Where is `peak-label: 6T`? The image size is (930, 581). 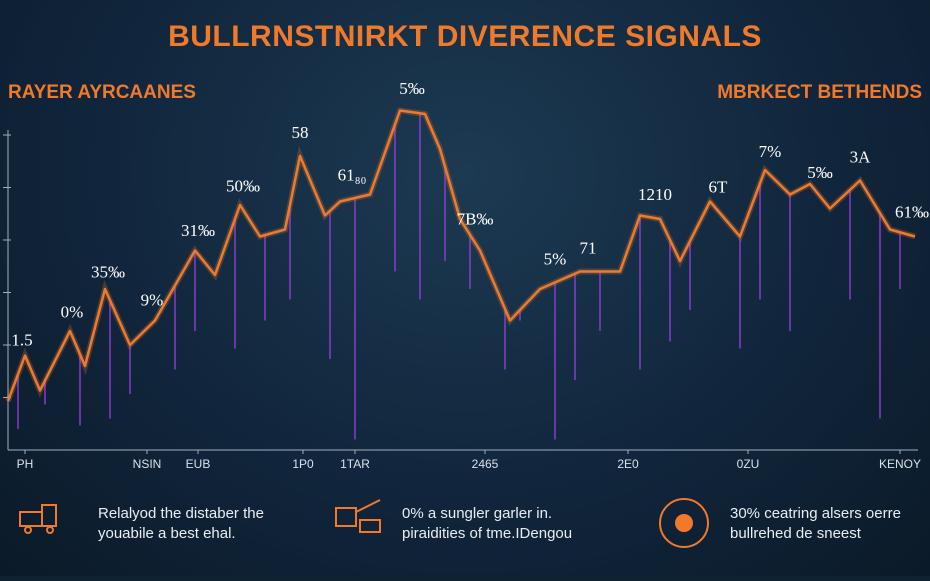
peak-label: 6T is located at coordinates (719, 187).